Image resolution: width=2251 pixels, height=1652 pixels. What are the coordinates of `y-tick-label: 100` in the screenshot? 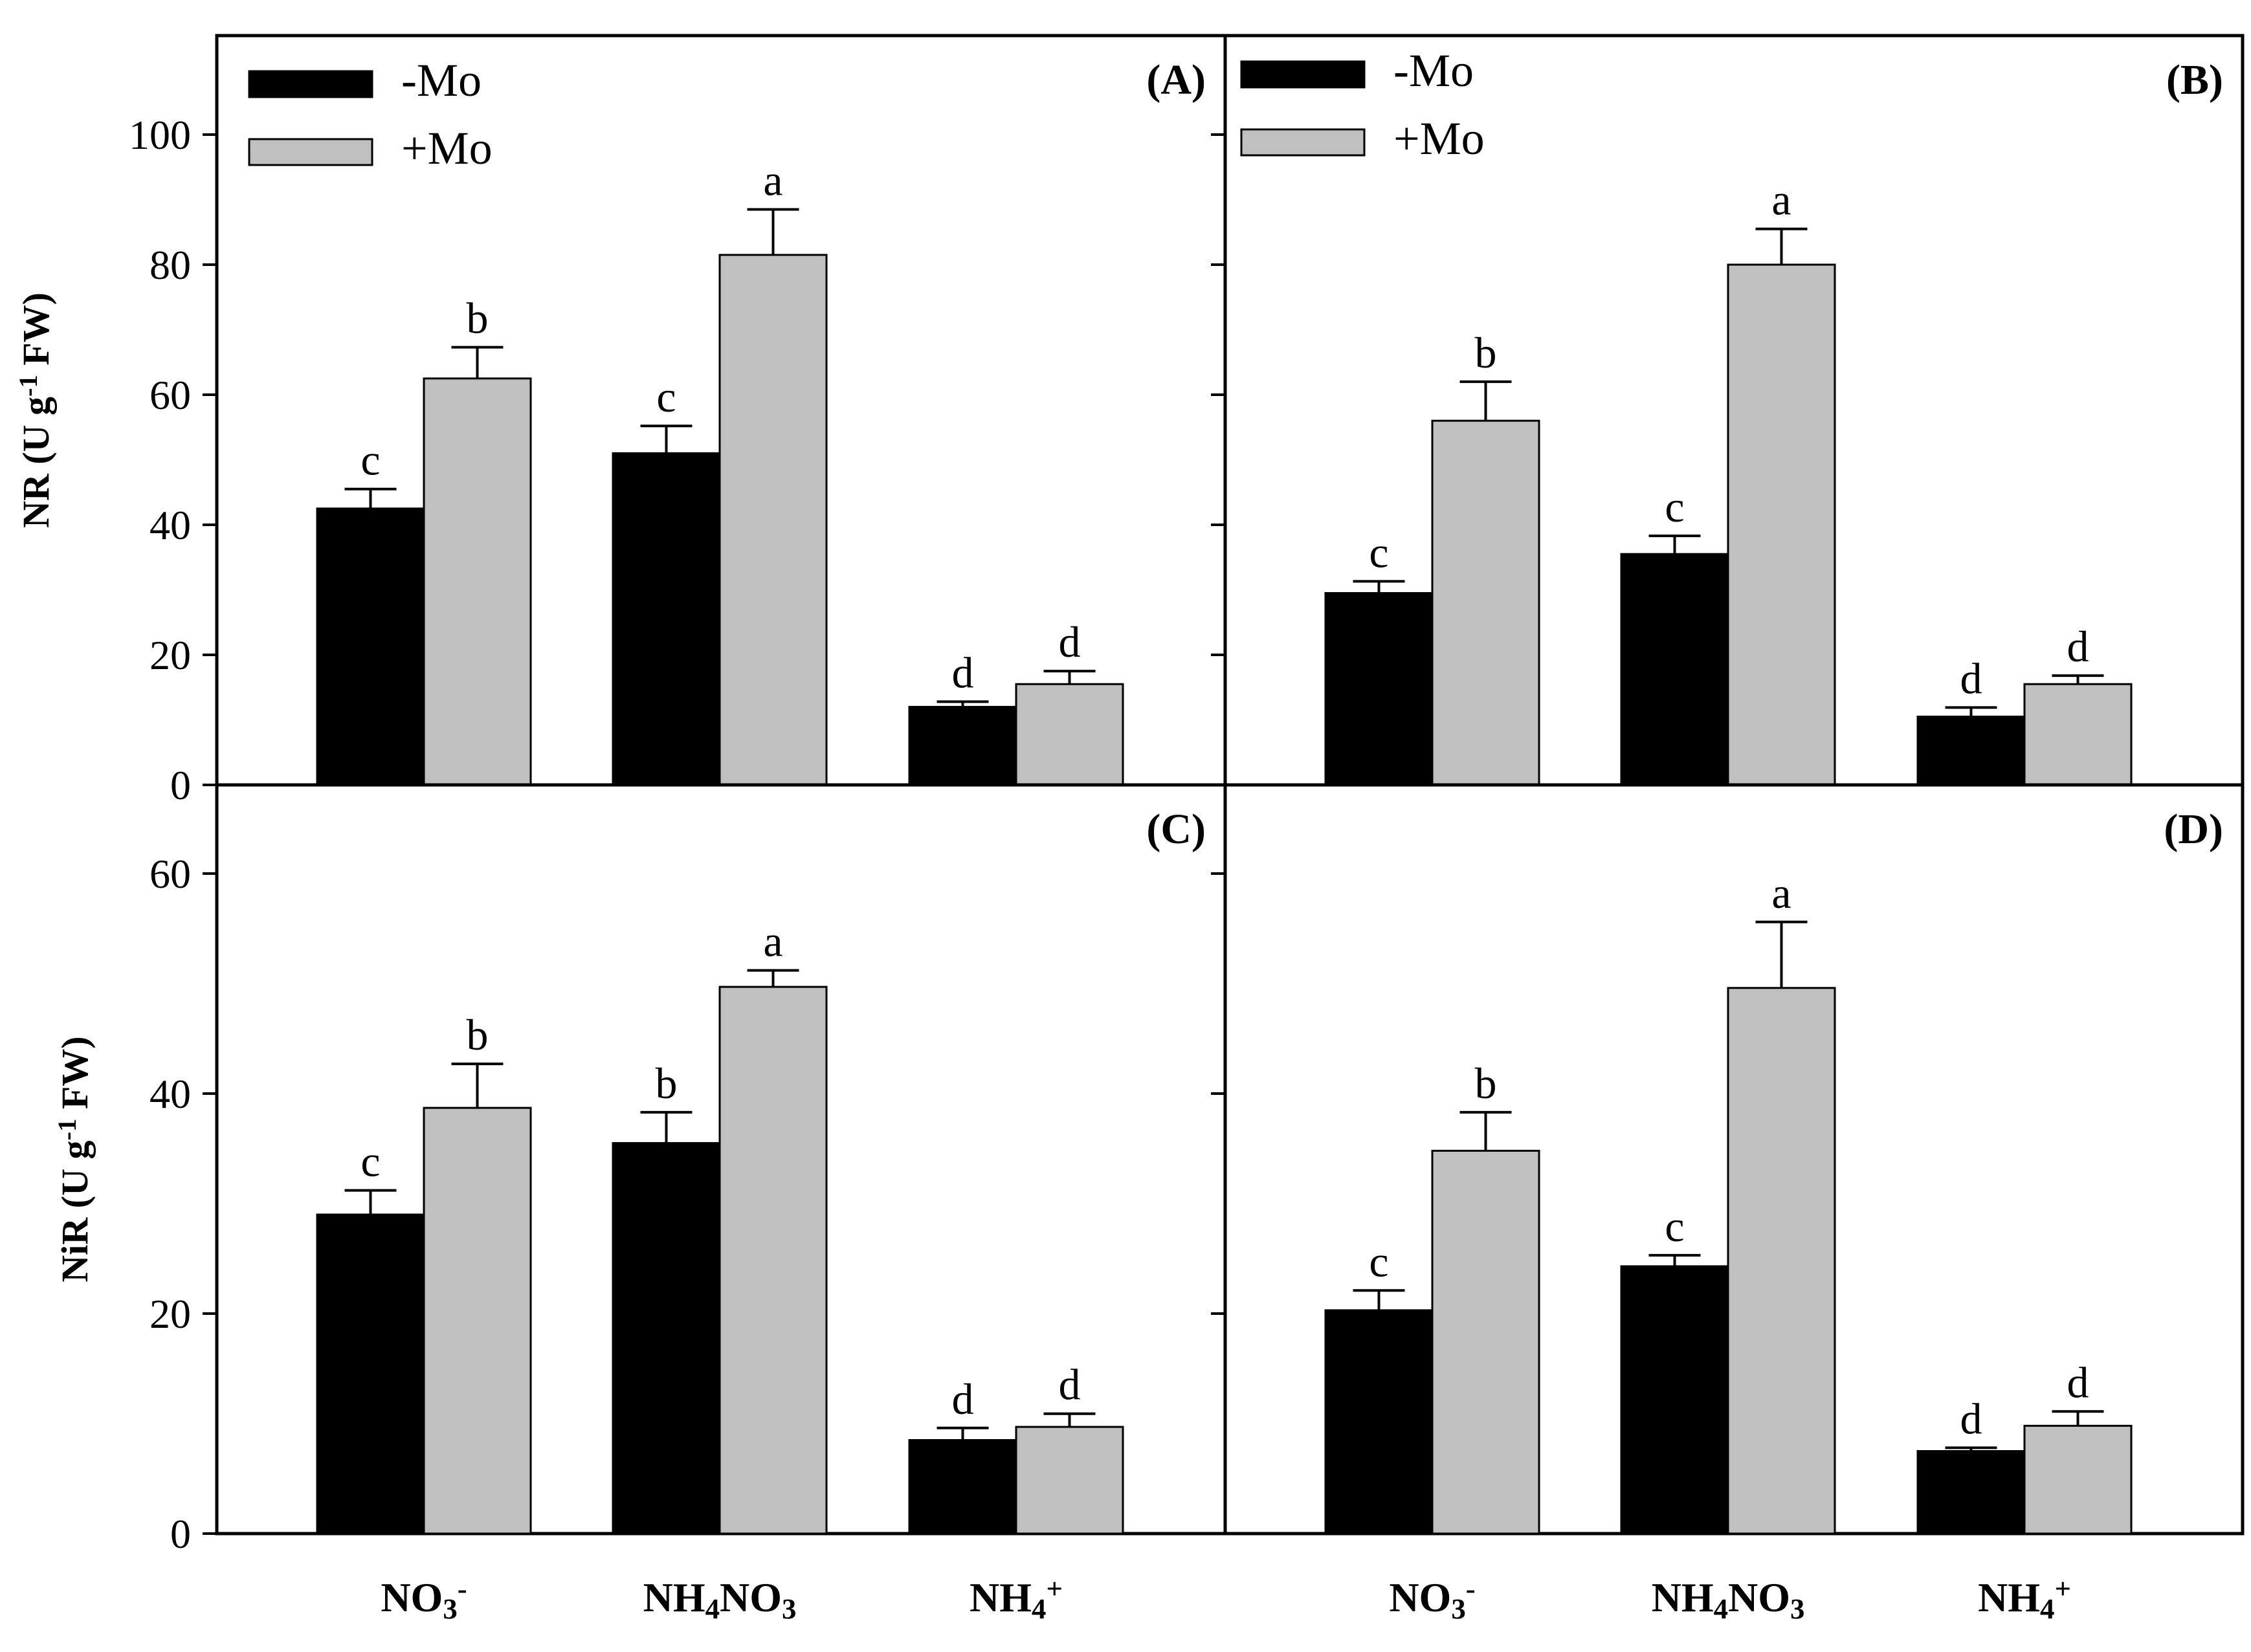 It's located at (160, 135).